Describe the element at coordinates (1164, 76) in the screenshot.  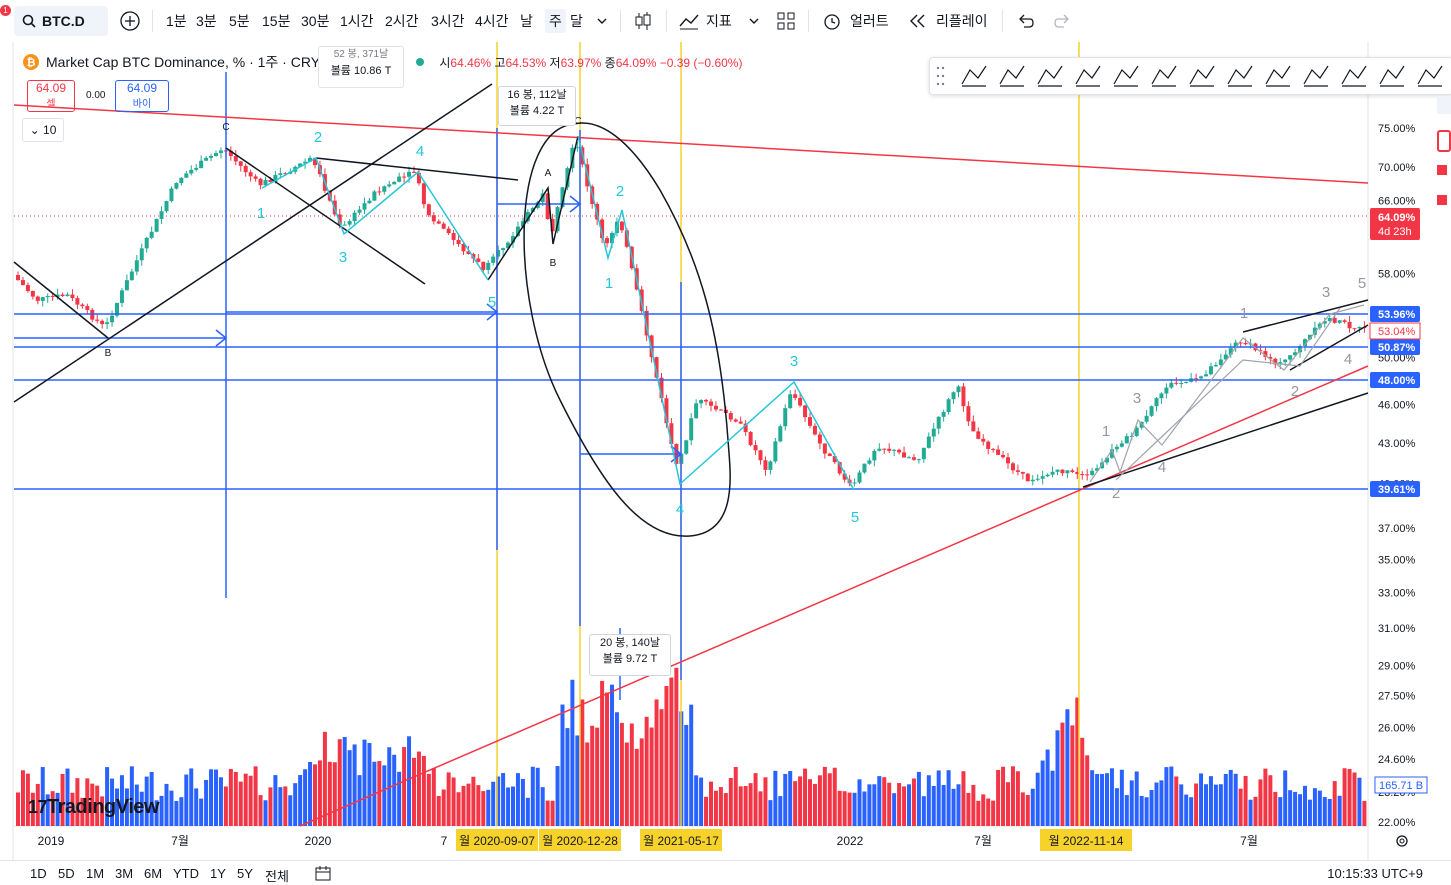
I see `elliott-correction-icon` at that location.